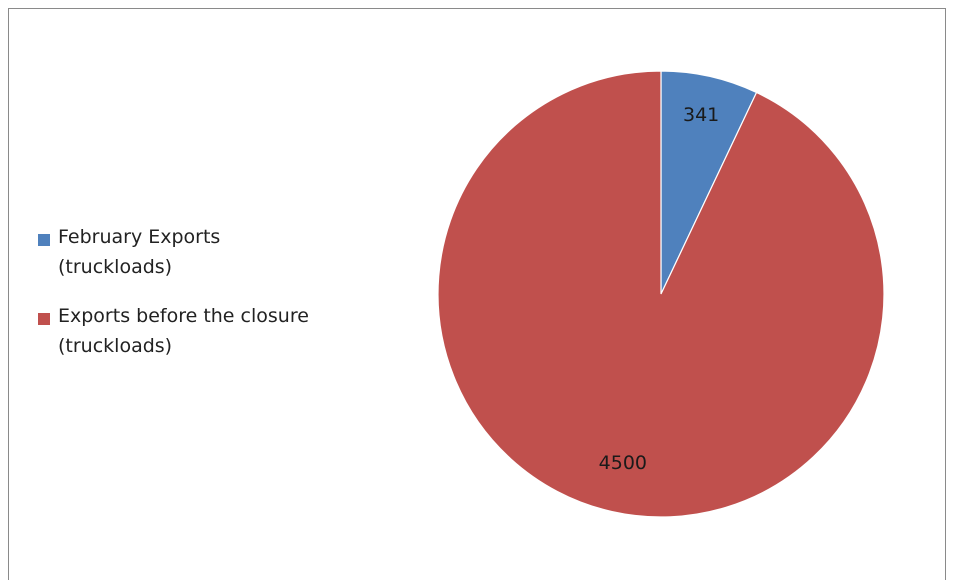 The image size is (958, 580). I want to click on legend-item-exports-before-closure: Exports before the closure (truckloads), so click(208, 333).